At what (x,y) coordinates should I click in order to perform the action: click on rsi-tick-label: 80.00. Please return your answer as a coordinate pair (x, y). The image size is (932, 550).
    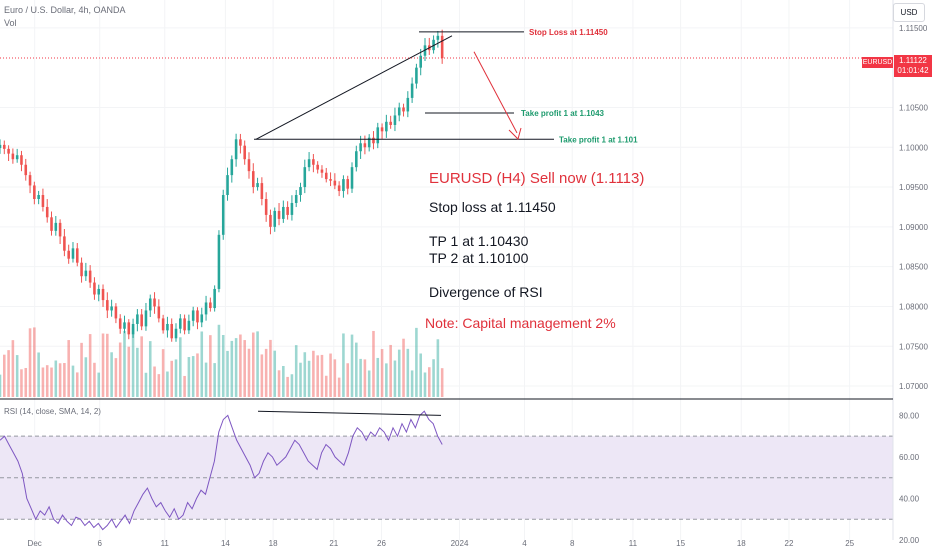
    Looking at the image, I should click on (909, 415).